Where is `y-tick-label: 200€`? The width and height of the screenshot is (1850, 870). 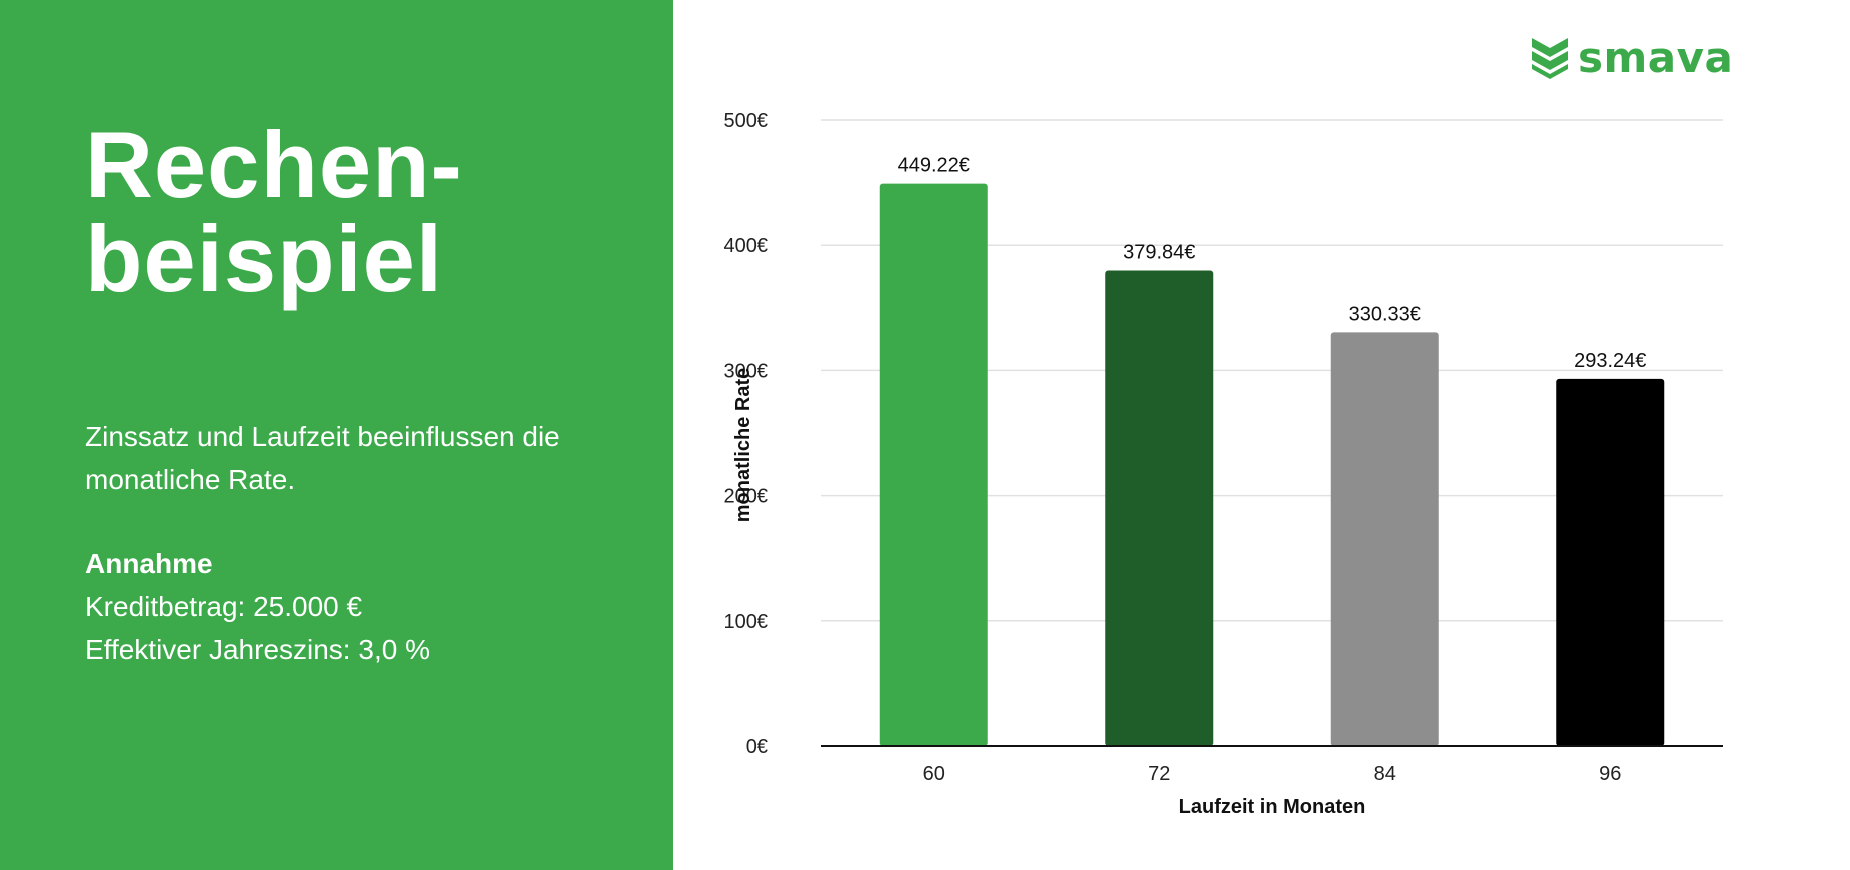
y-tick-label: 200€ is located at coordinates (746, 497).